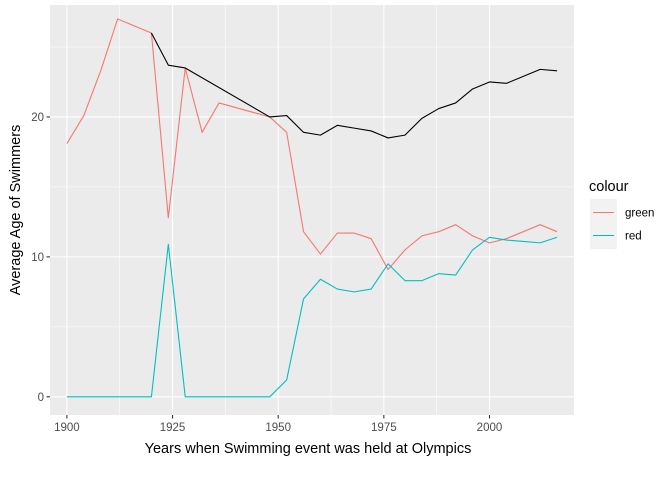 Image resolution: width=672 pixels, height=480 pixels. What do you see at coordinates (609, 187) in the screenshot?
I see `legend-title: colour` at bounding box center [609, 187].